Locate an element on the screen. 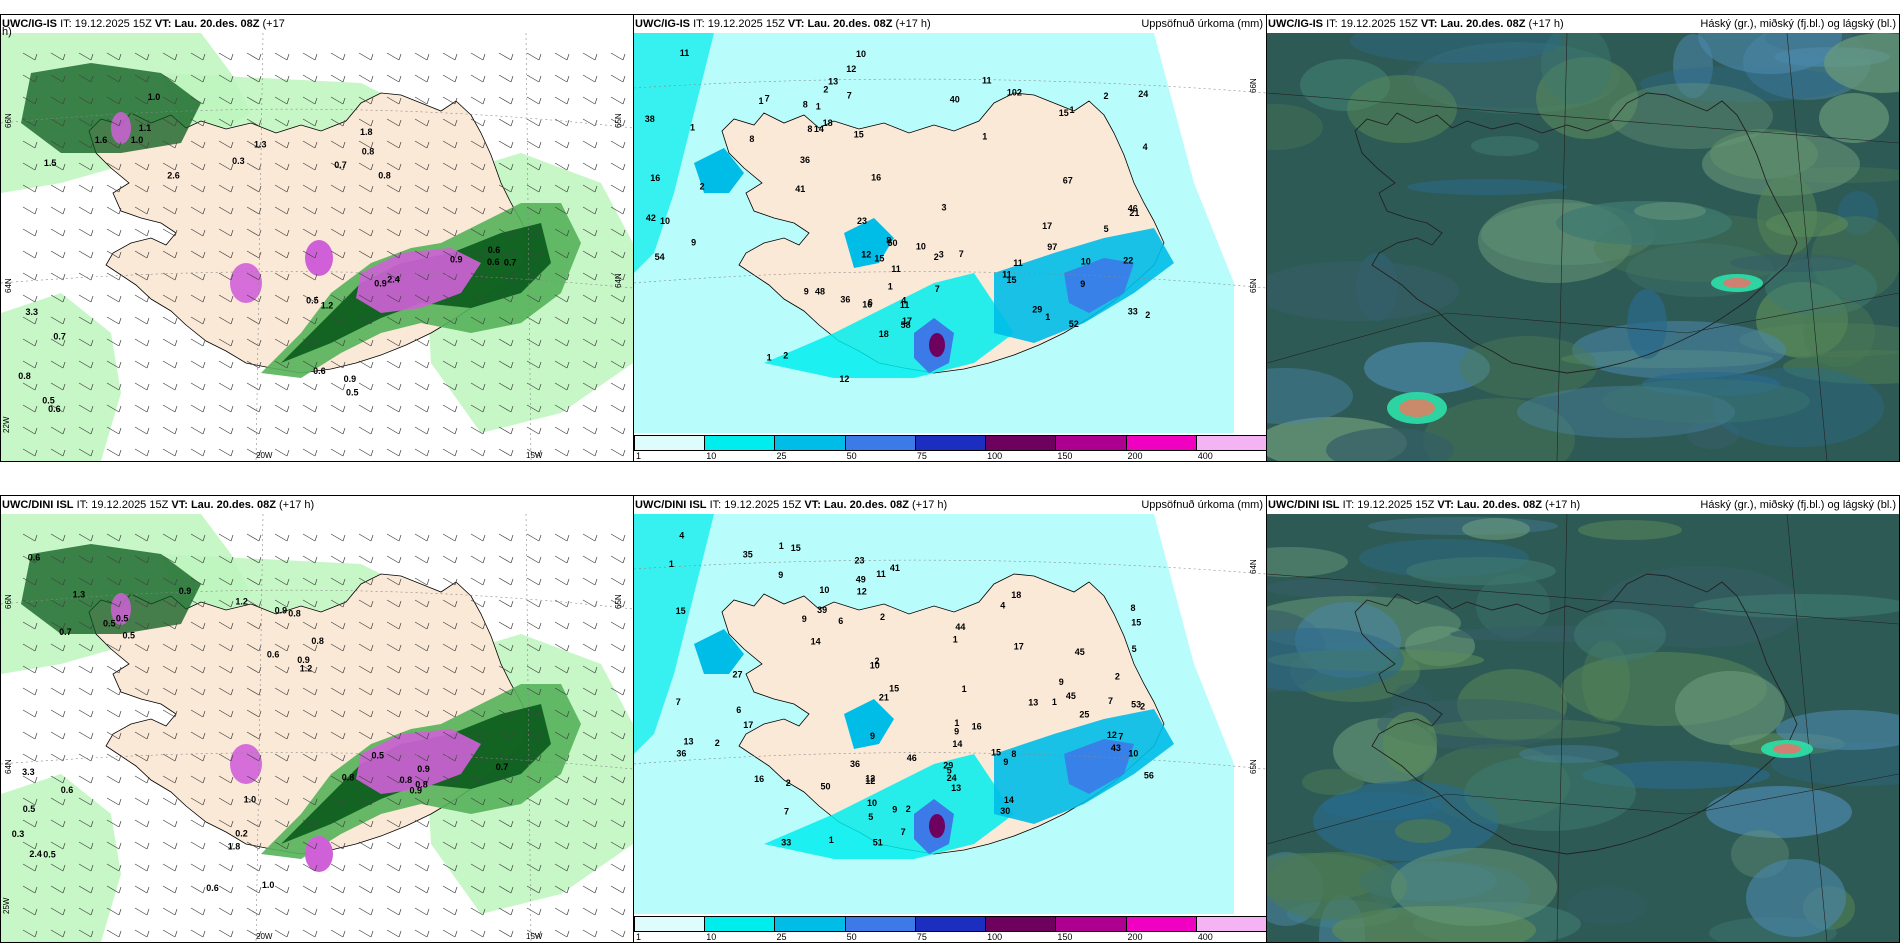 The image size is (1900, 950). value-label: 25 is located at coordinates (1084, 715).